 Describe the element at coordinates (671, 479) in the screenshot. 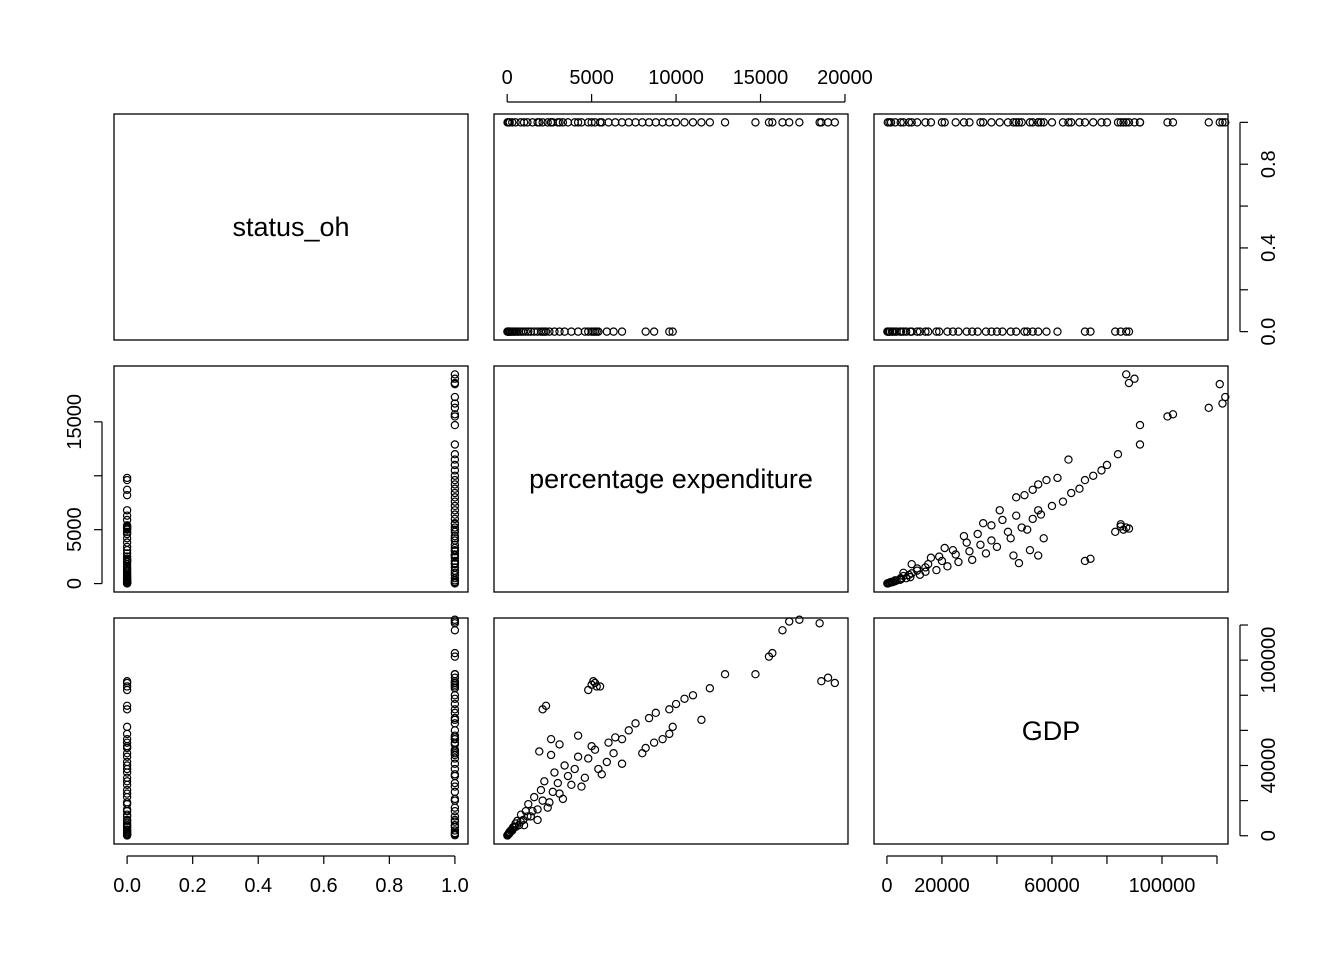

I see `panel-frame` at that location.